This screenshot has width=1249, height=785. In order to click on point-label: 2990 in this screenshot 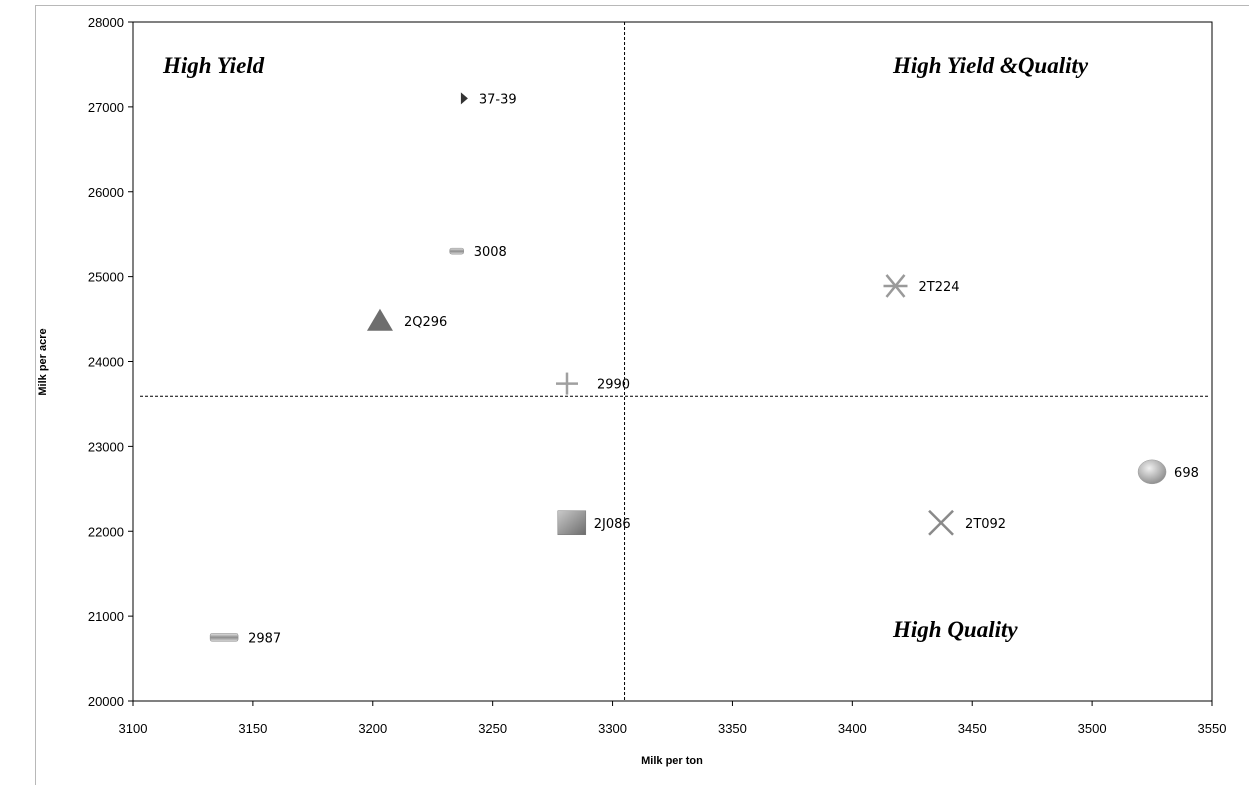, I will do `click(613, 385)`.